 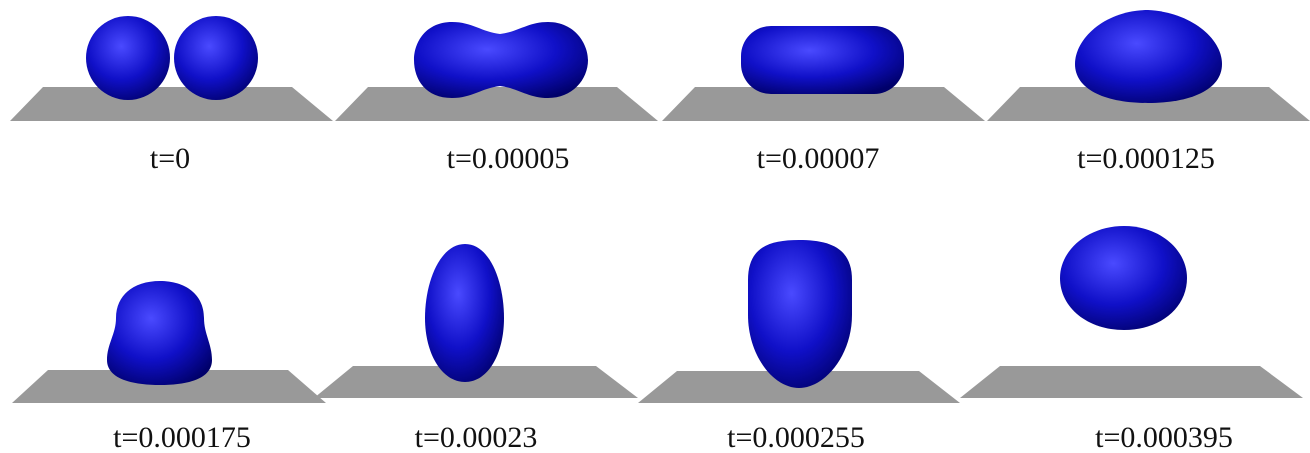 I want to click on time-label: t=0.000255, so click(x=796, y=437).